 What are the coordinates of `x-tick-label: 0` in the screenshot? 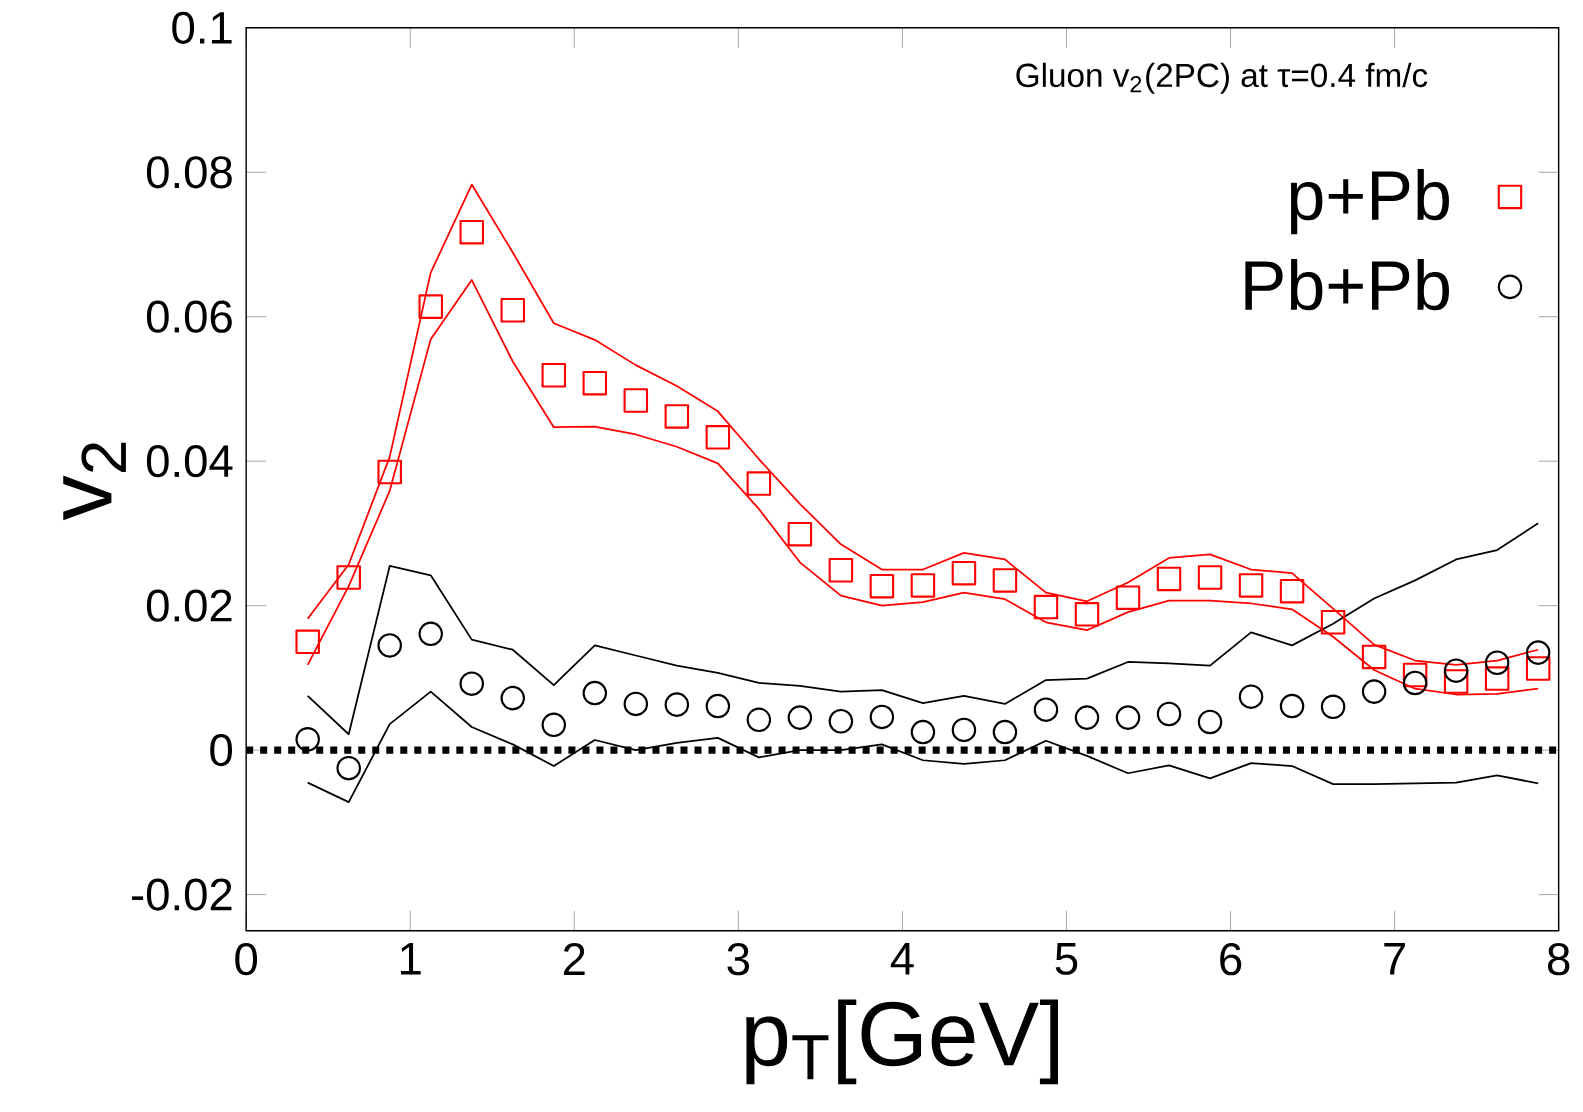 It's located at (246, 959).